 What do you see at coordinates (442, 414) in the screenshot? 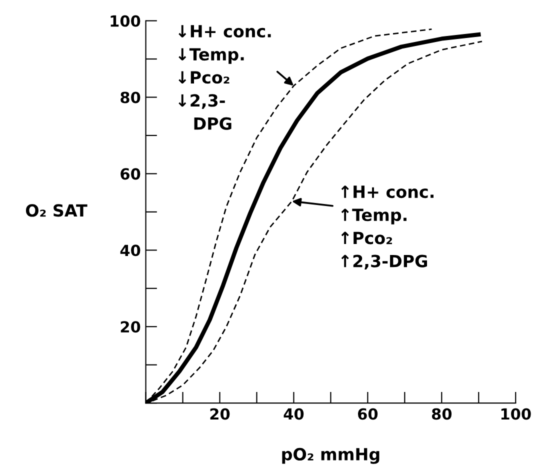
I see `x-tick-label: 80` at bounding box center [442, 414].